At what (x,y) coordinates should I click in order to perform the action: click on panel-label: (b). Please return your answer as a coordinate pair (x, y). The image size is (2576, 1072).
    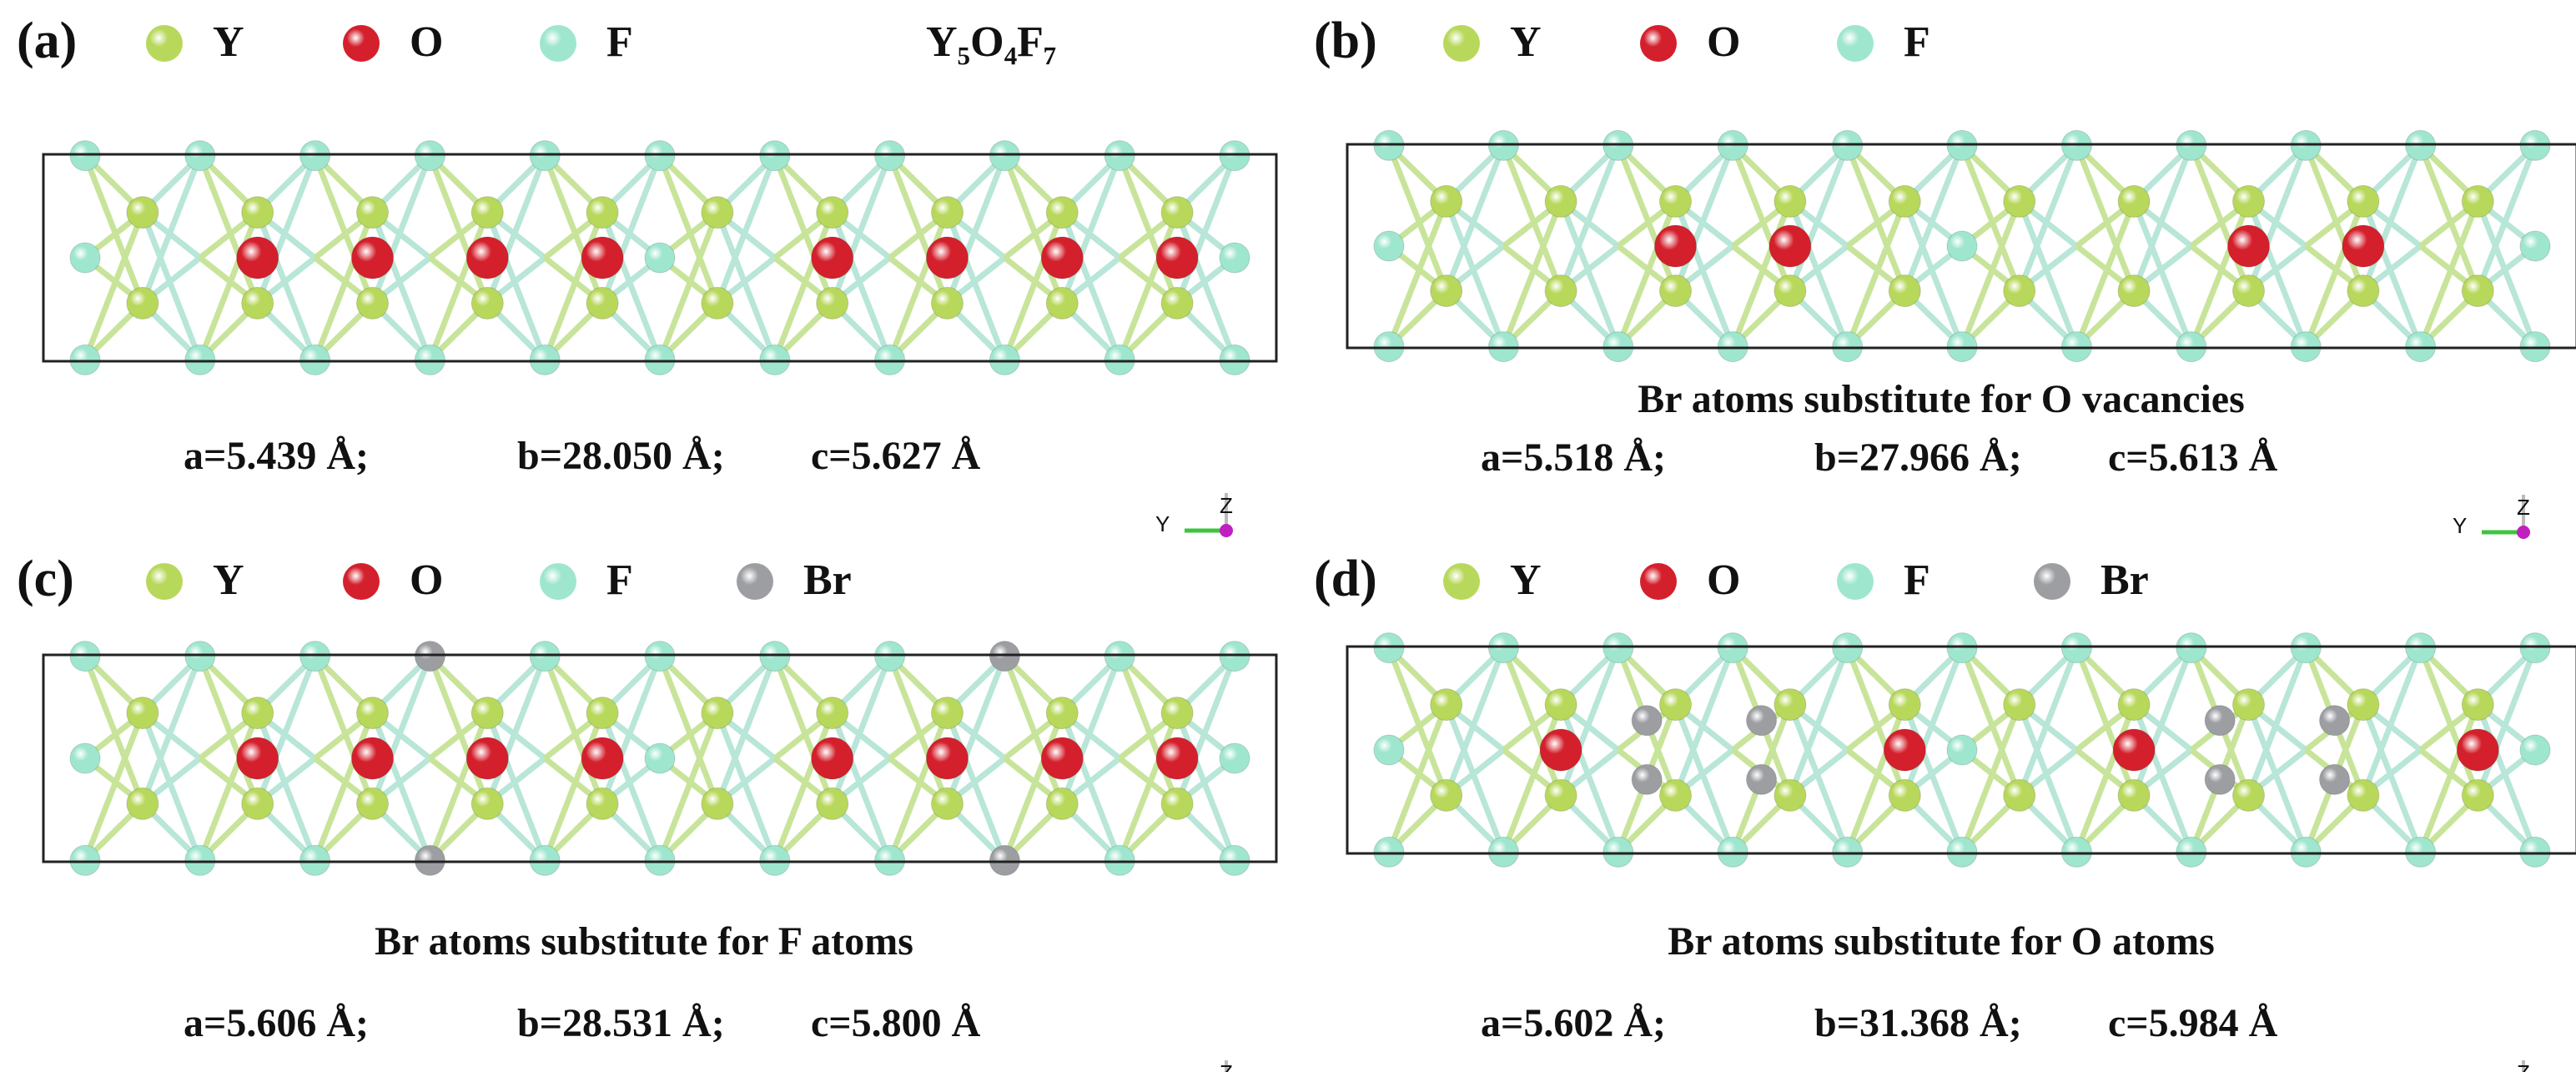
    Looking at the image, I should click on (1345, 41).